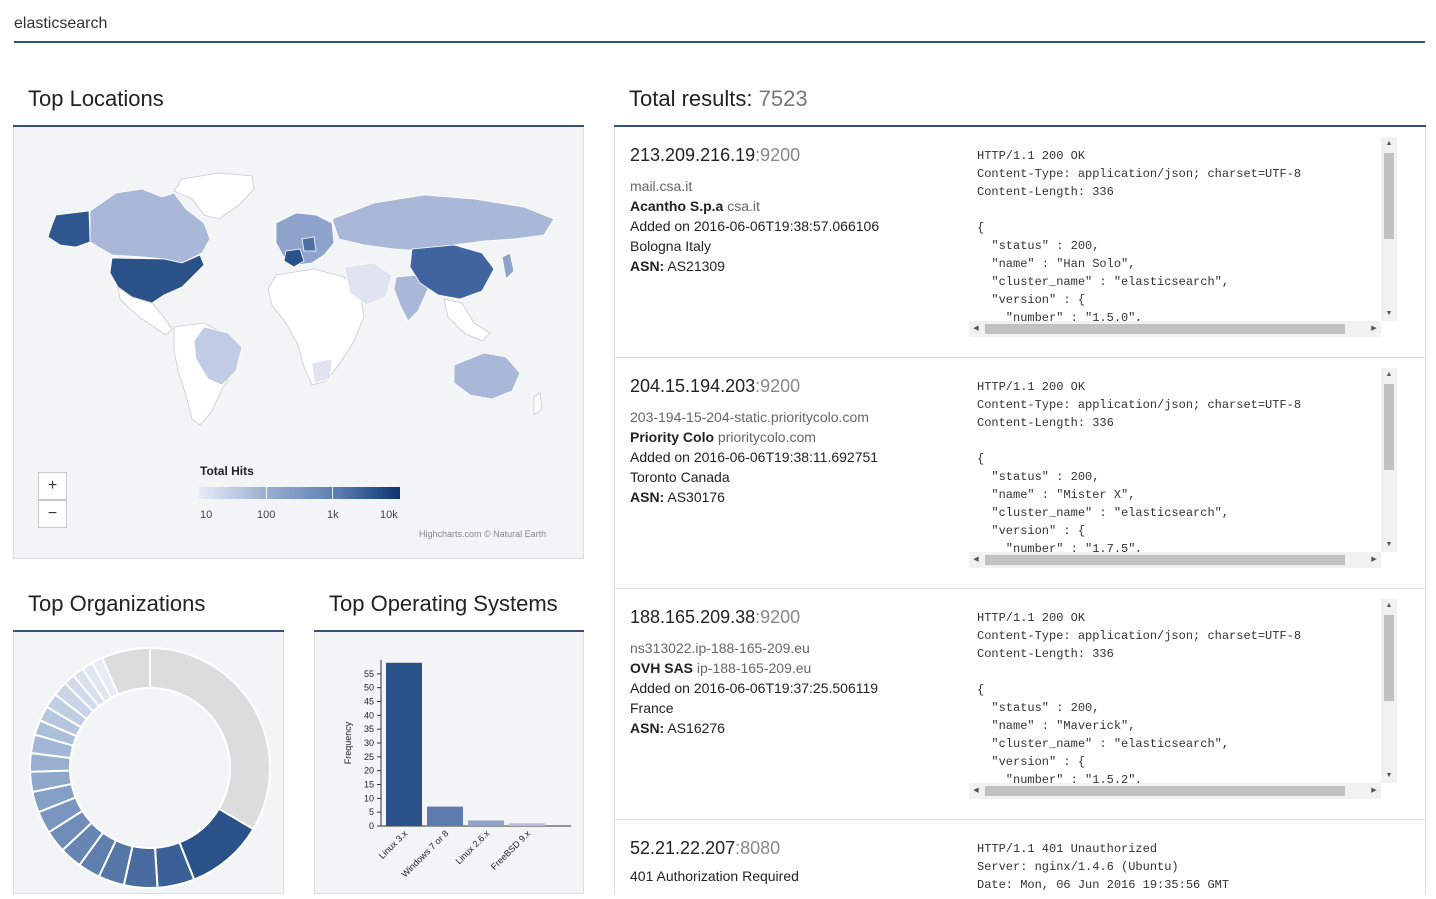 This screenshot has width=1436, height=899. I want to click on result-asn-line: ASN: AS30176, so click(677, 497).